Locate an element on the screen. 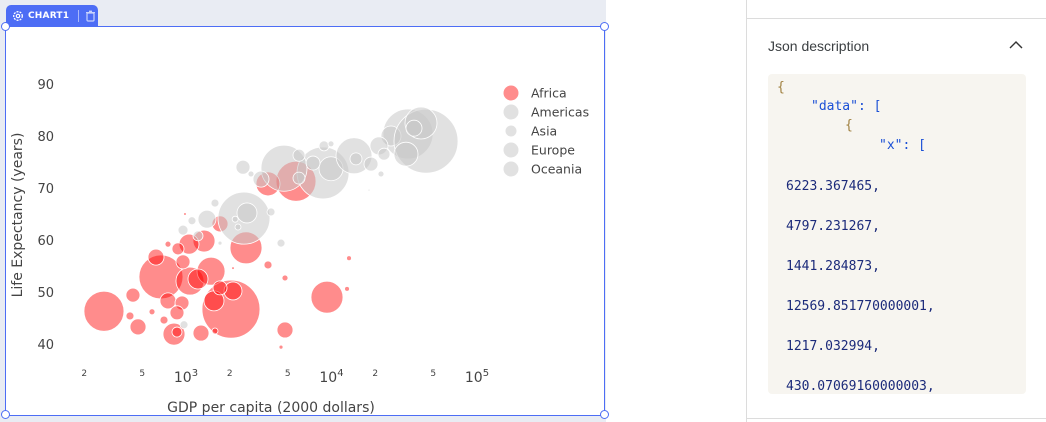  legend-label-asia: Asia is located at coordinates (544, 131).